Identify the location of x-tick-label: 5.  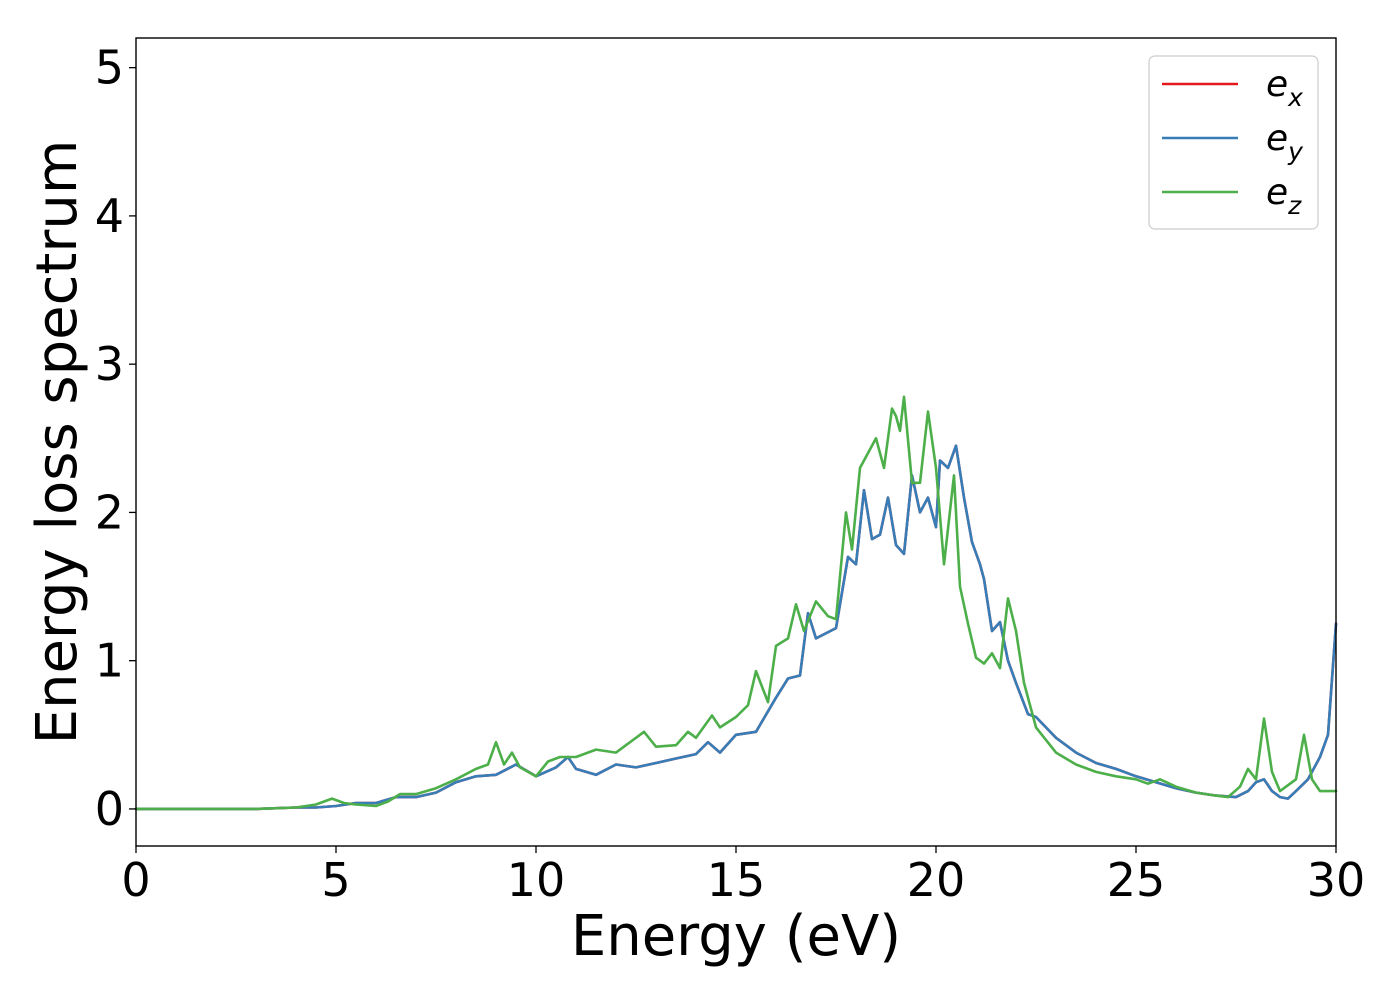
(335, 880).